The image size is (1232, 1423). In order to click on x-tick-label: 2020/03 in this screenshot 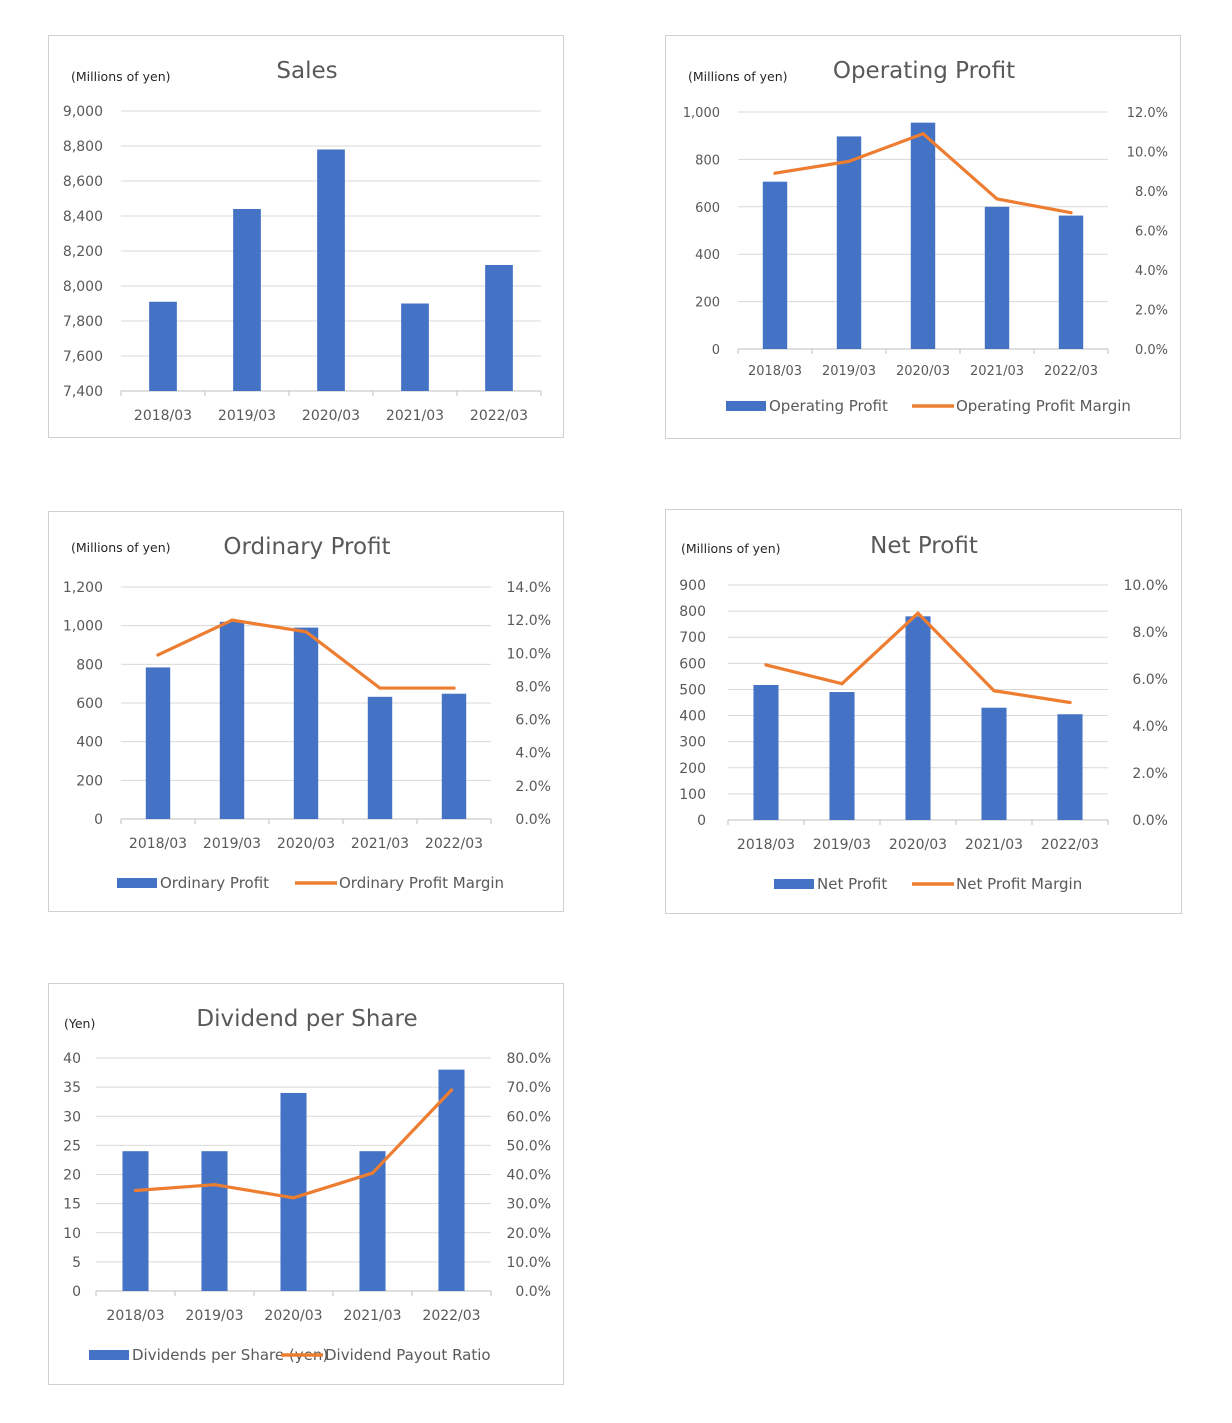, I will do `click(331, 416)`.